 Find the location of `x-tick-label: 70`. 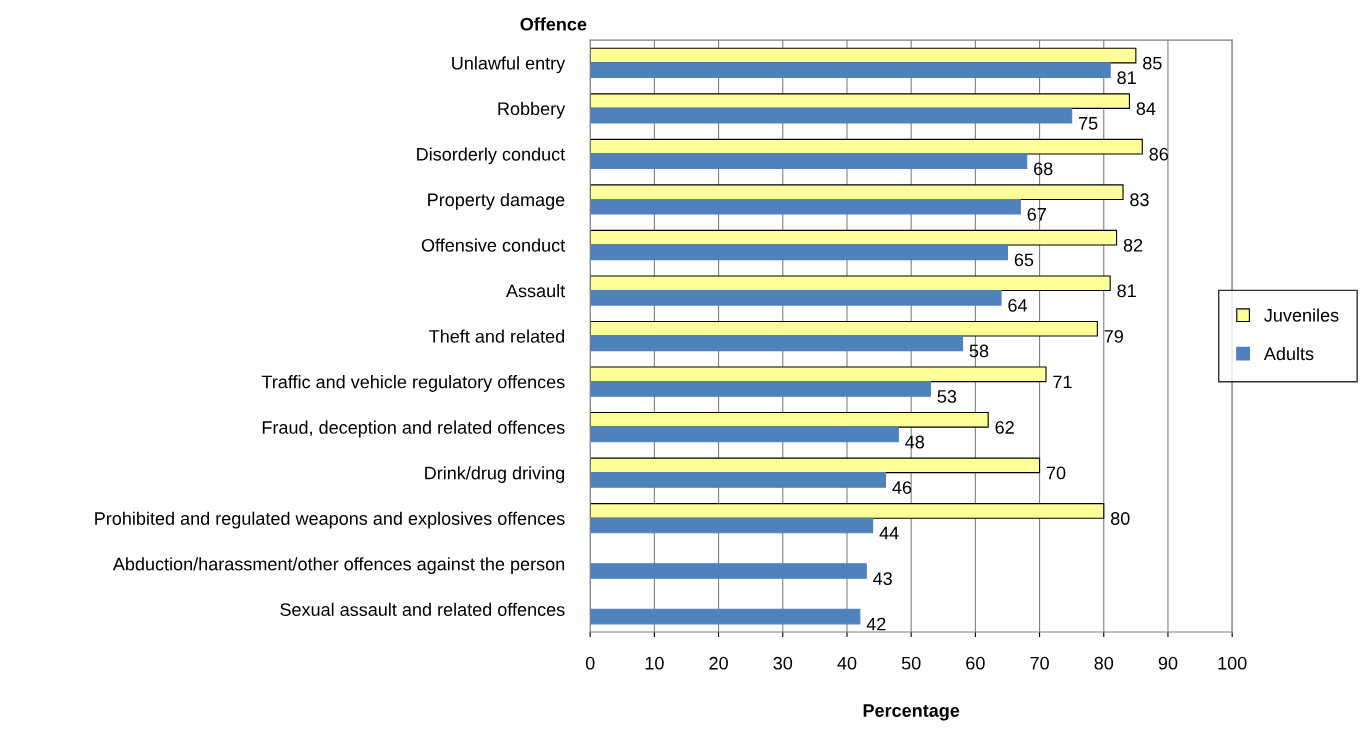

x-tick-label: 70 is located at coordinates (1039, 663).